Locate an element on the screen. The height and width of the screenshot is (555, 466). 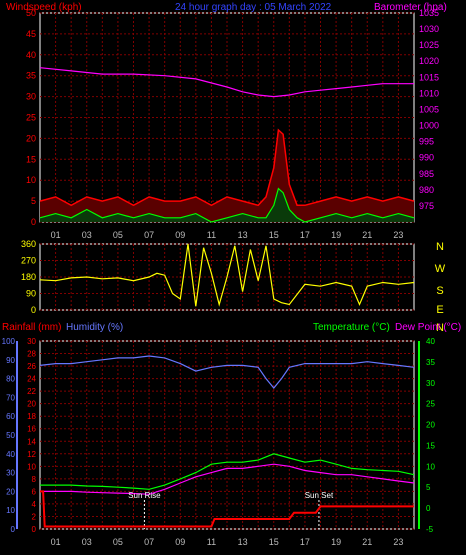
temp-tick-label: 10 is located at coordinates (430, 466).